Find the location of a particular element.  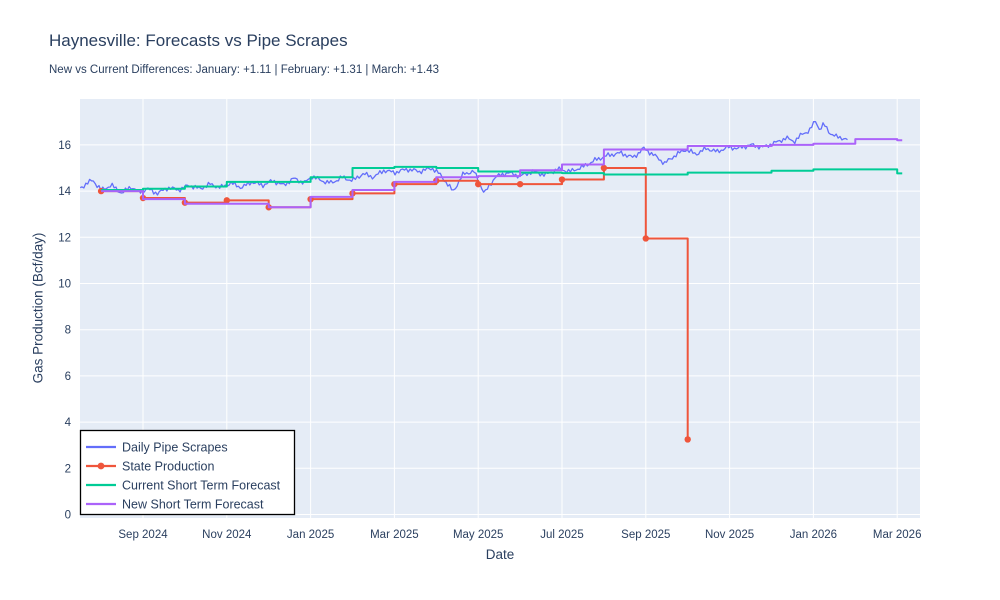

series-current-short-term-forecast is located at coordinates (502, 178).